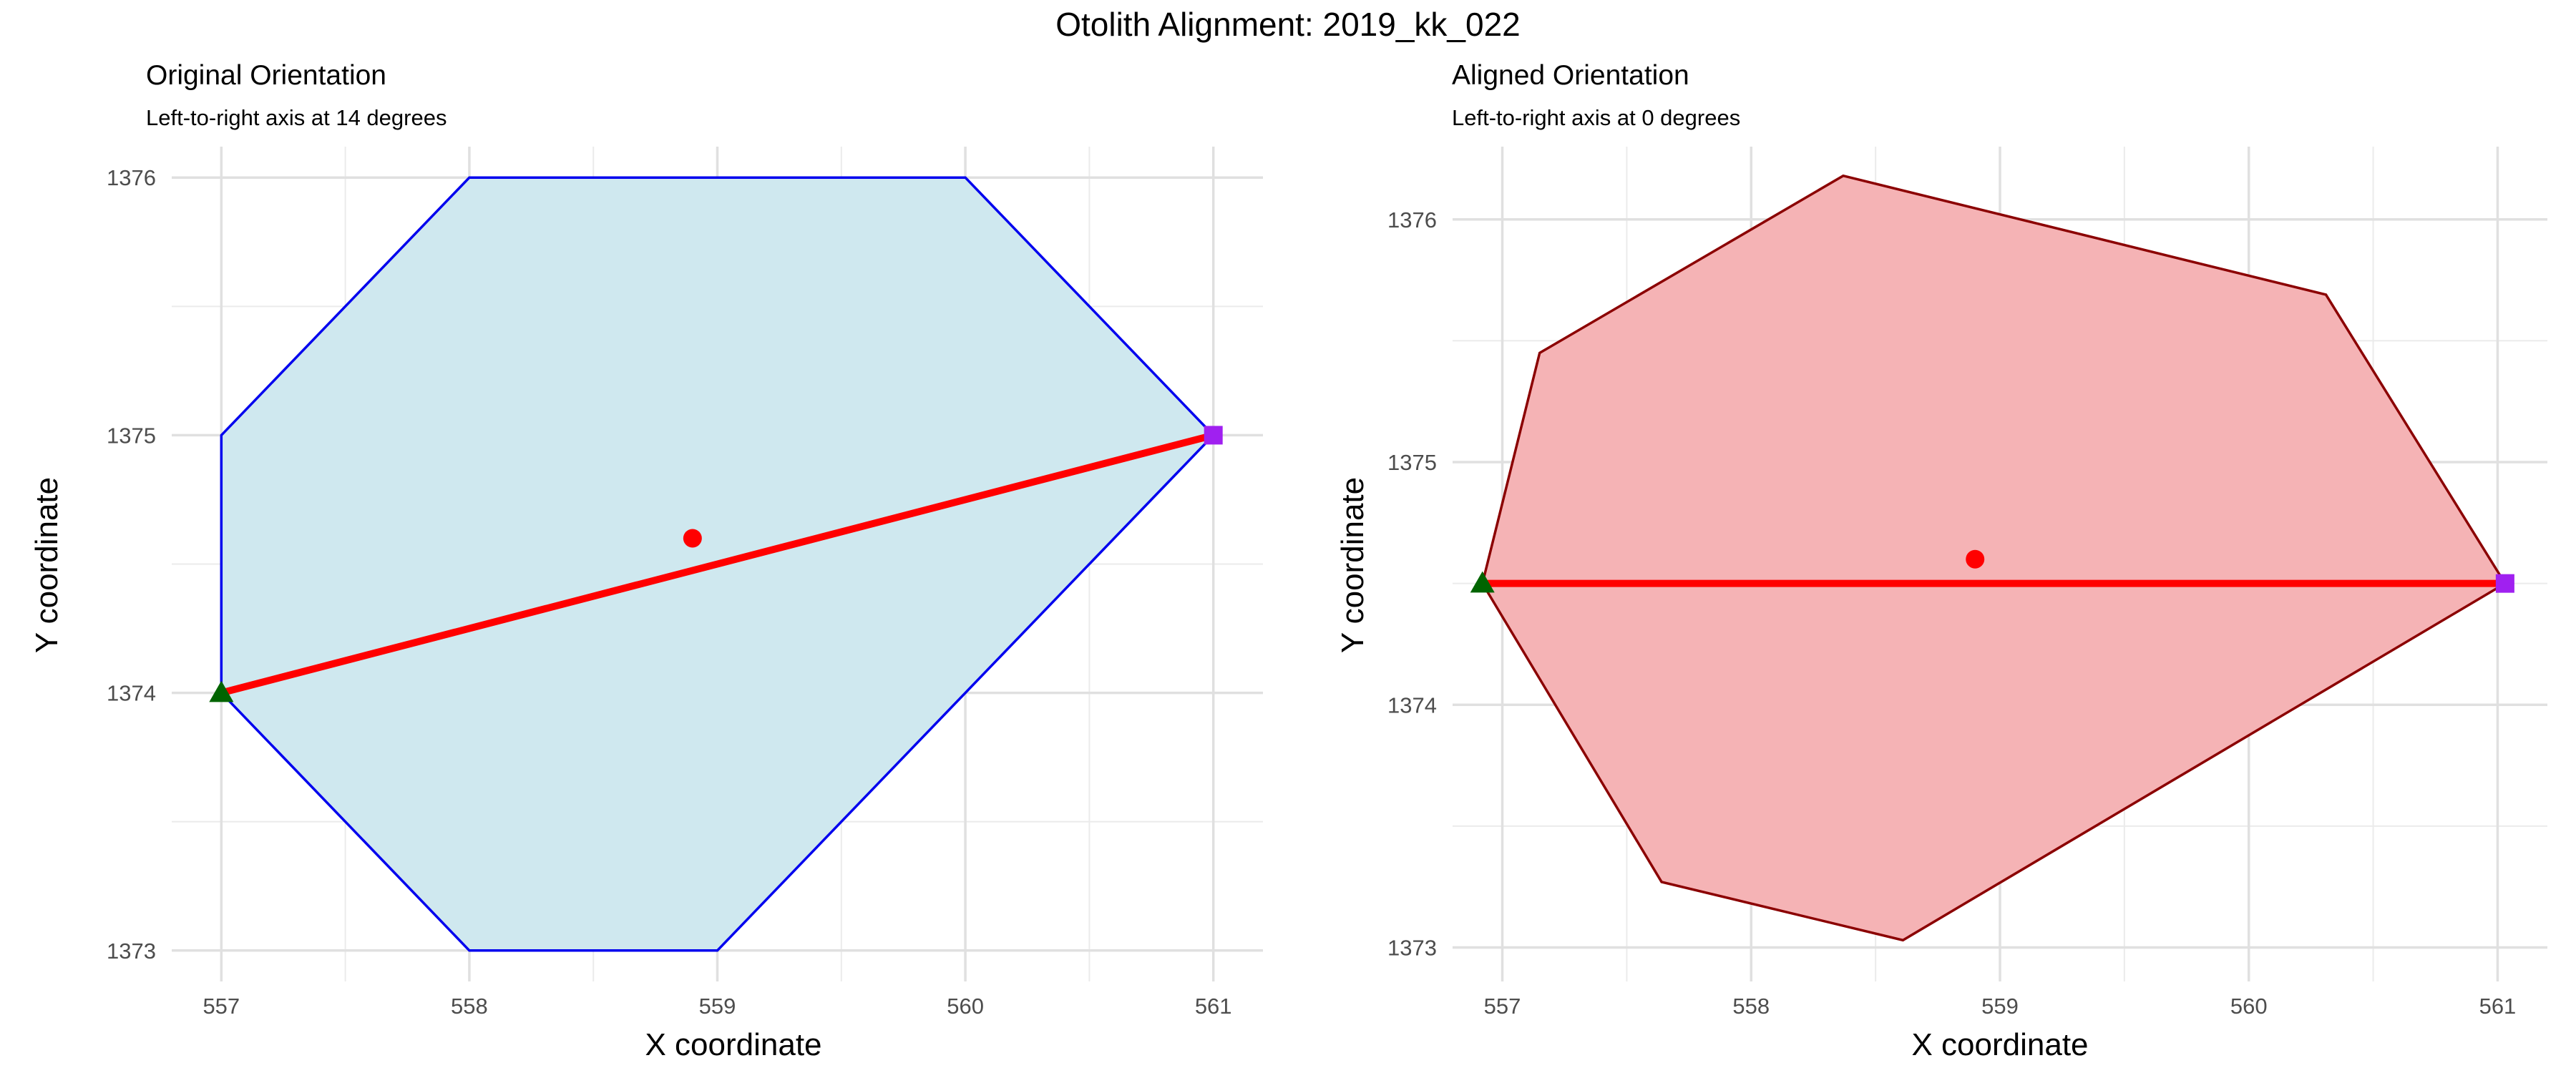 This screenshot has width=2576, height=1073. What do you see at coordinates (1288, 25) in the screenshot?
I see `figure-title: Otolith Alignment: 2019_kk_022` at bounding box center [1288, 25].